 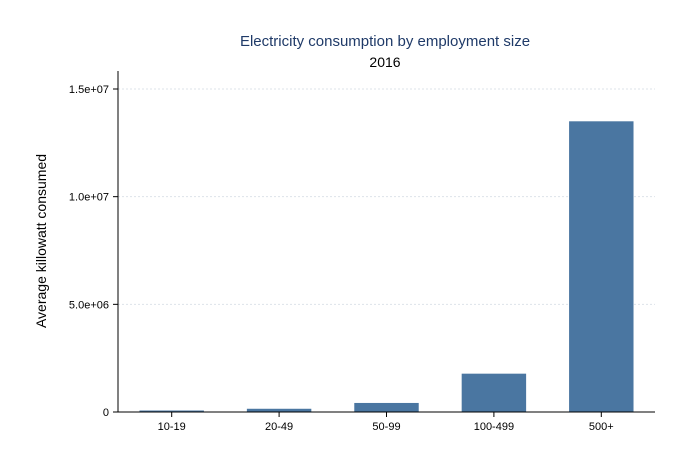 What do you see at coordinates (494, 427) in the screenshot?
I see `x-tick-label: 100-499` at bounding box center [494, 427].